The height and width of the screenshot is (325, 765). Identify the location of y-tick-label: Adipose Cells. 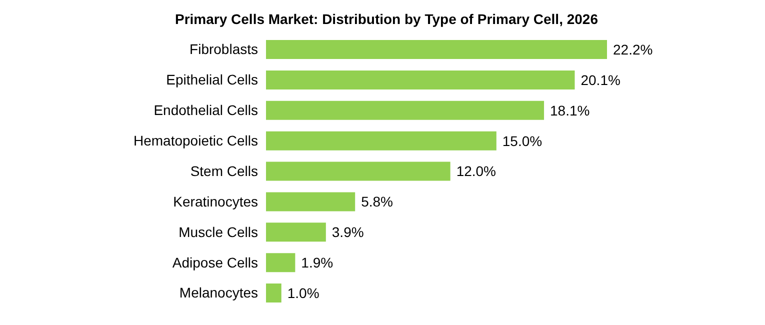
(215, 262).